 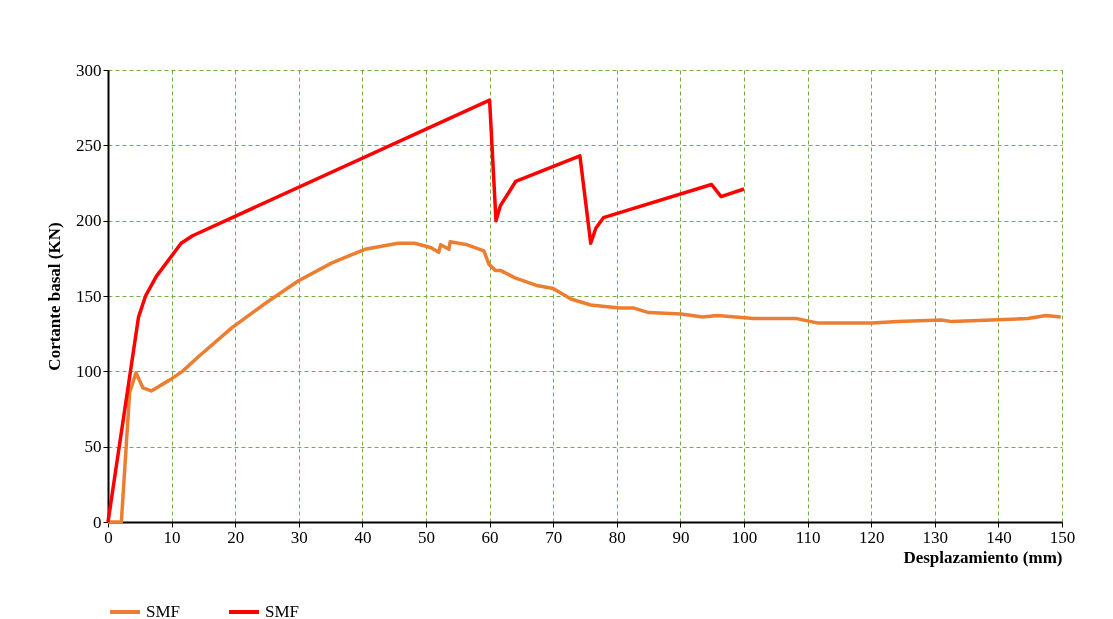 I want to click on x-axis-title: Desplazamiento (mm), so click(x=983, y=557).